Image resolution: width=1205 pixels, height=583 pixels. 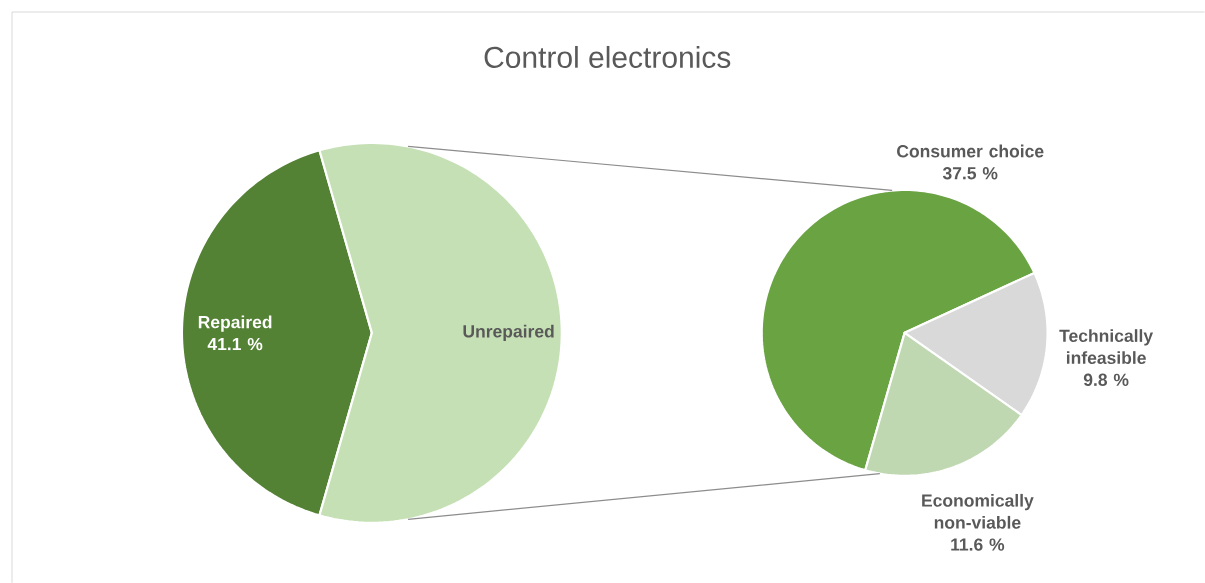 What do you see at coordinates (978, 511) in the screenshot?
I see `slice-label: Economically non-viable` at bounding box center [978, 511].